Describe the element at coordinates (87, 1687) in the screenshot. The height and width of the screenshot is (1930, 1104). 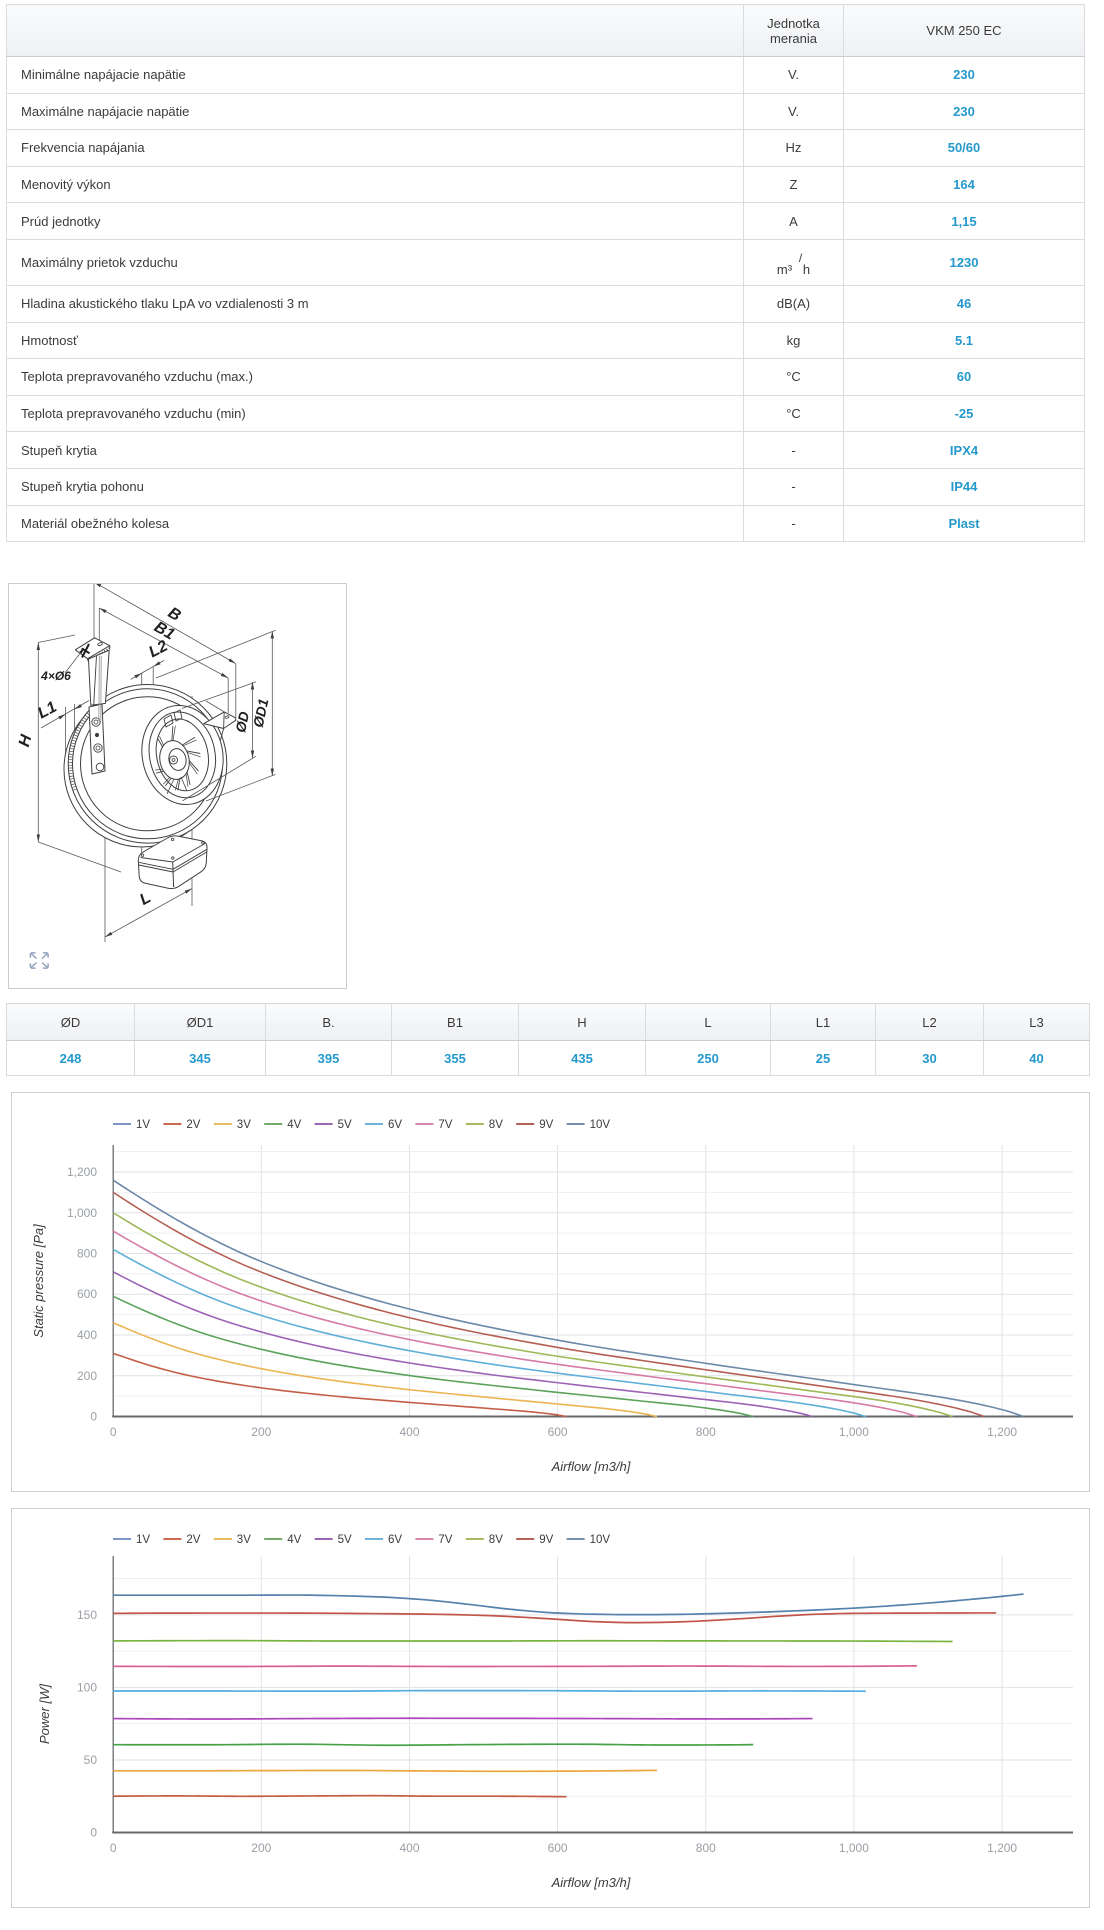
I see `svg-text: 100` at that location.